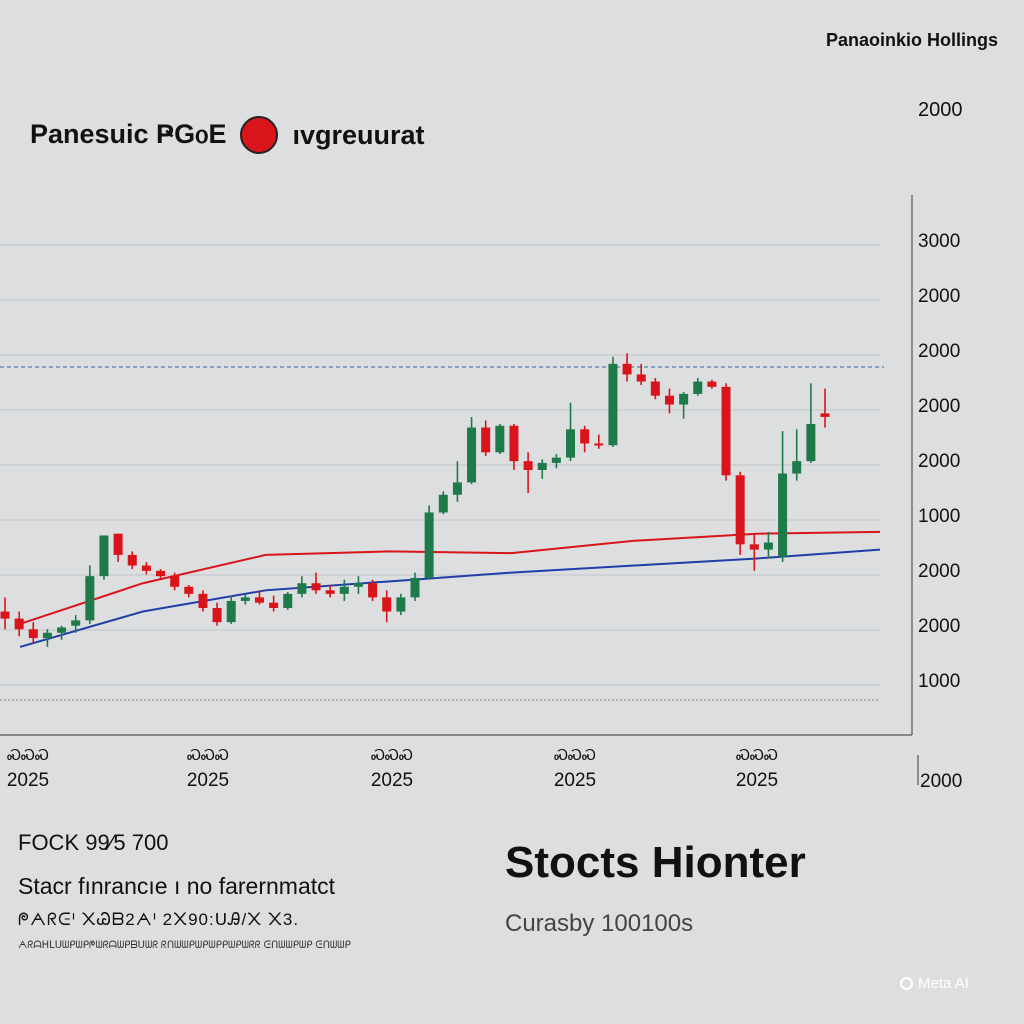  What do you see at coordinates (939, 241) in the screenshot?
I see `y-tick-label: 3000` at bounding box center [939, 241].